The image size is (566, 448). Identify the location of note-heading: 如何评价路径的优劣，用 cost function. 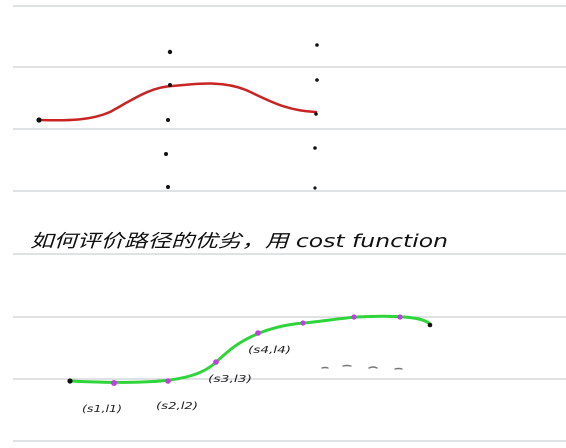
(239, 241).